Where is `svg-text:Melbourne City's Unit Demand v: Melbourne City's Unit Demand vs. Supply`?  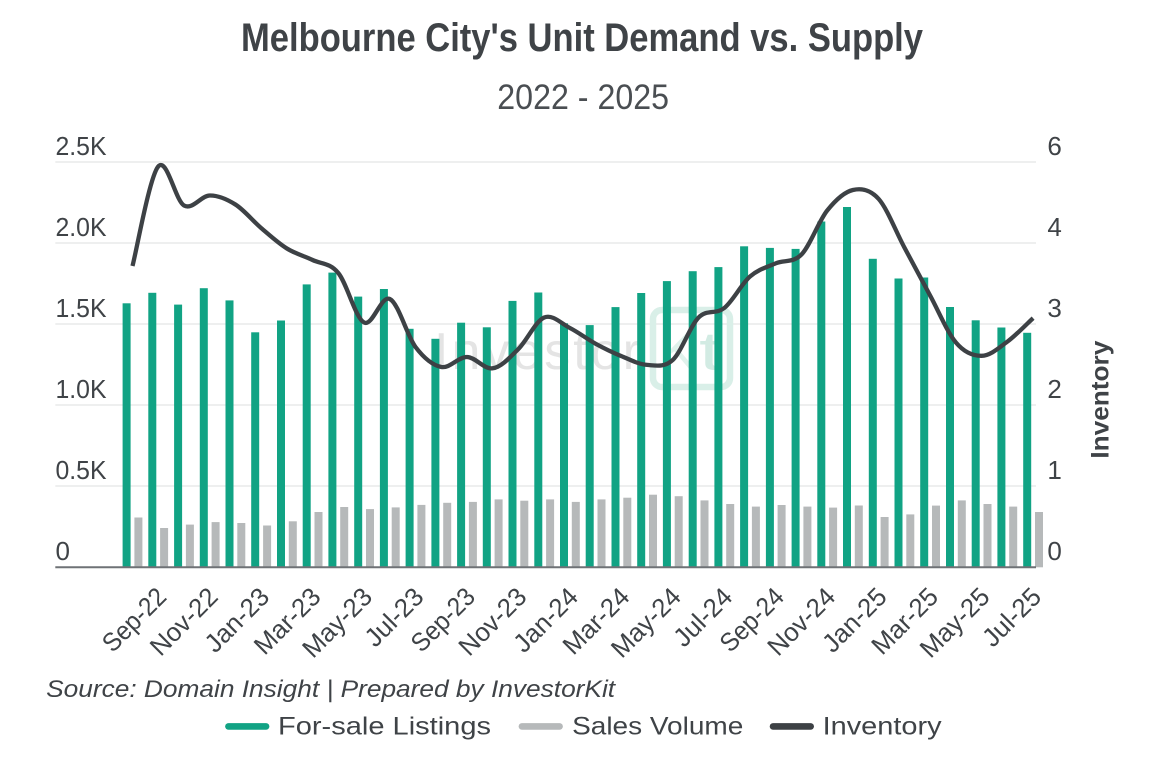 svg-text:Melbourne City's Unit Demand v: Melbourne City's Unit Demand vs. Supply is located at coordinates (582, 38).